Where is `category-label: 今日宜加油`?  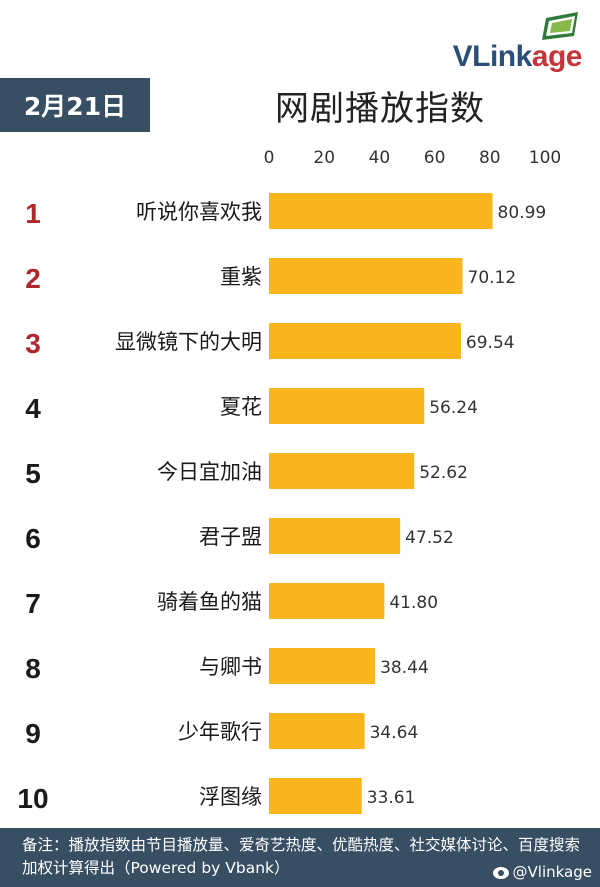
category-label: 今日宜加油 is located at coordinates (209, 472).